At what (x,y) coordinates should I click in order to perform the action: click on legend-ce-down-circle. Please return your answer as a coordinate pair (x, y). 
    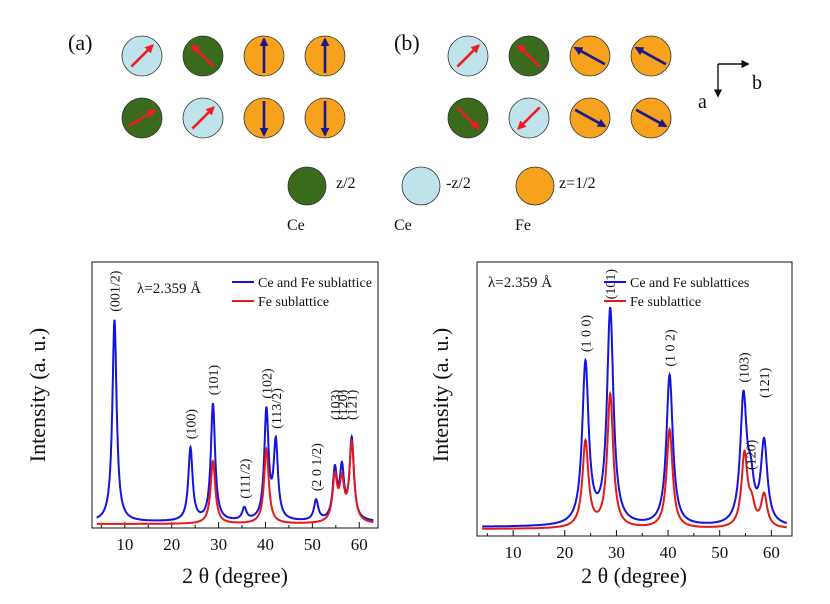
    Looking at the image, I should click on (421, 186).